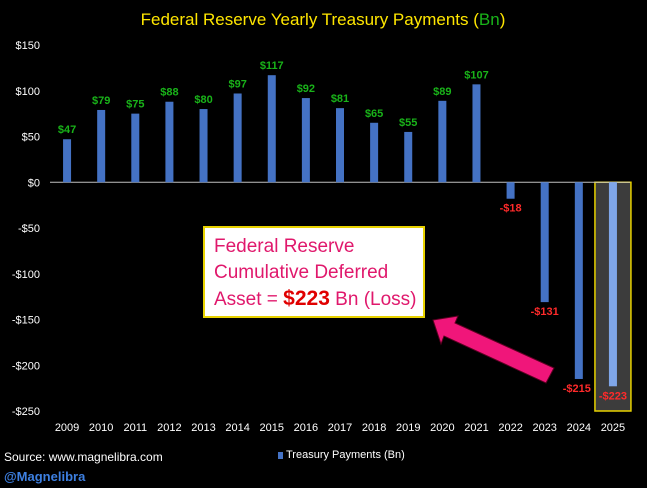 The image size is (647, 488). I want to click on x-tick-label: 2017, so click(340, 428).